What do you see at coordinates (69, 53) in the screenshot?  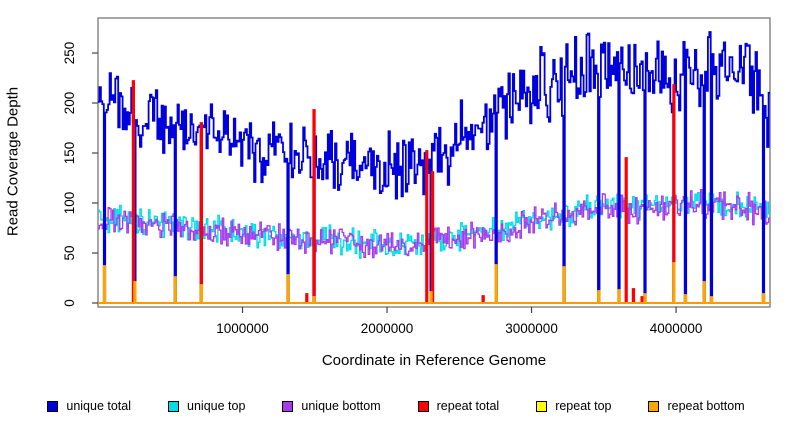 I see `y-tick-label: 250` at bounding box center [69, 53].